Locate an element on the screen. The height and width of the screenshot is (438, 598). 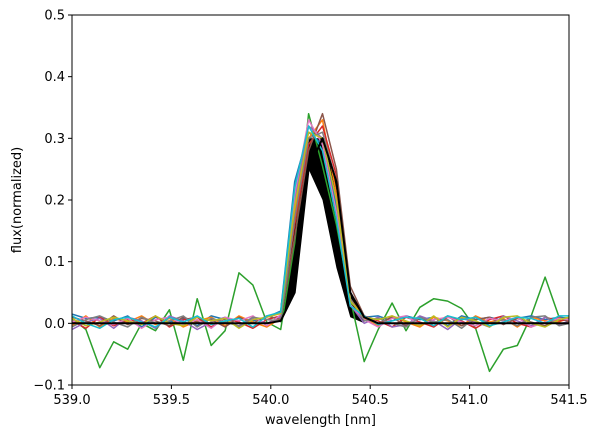
y-axis: −0.1 0.0 0.1 0.2 0.3 0.4 0.5 is located at coordinates (52, 201).